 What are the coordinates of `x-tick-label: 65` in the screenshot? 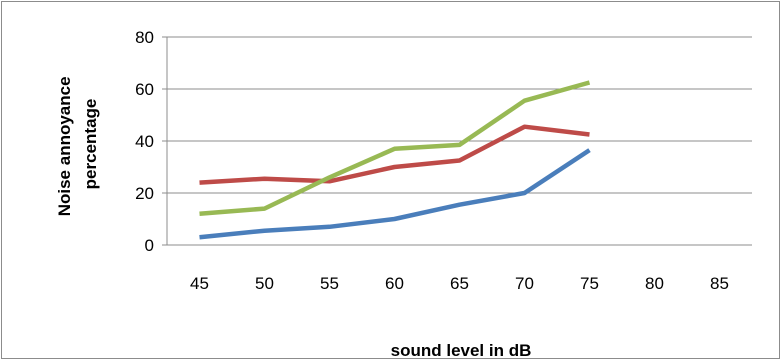 It's located at (459, 283).